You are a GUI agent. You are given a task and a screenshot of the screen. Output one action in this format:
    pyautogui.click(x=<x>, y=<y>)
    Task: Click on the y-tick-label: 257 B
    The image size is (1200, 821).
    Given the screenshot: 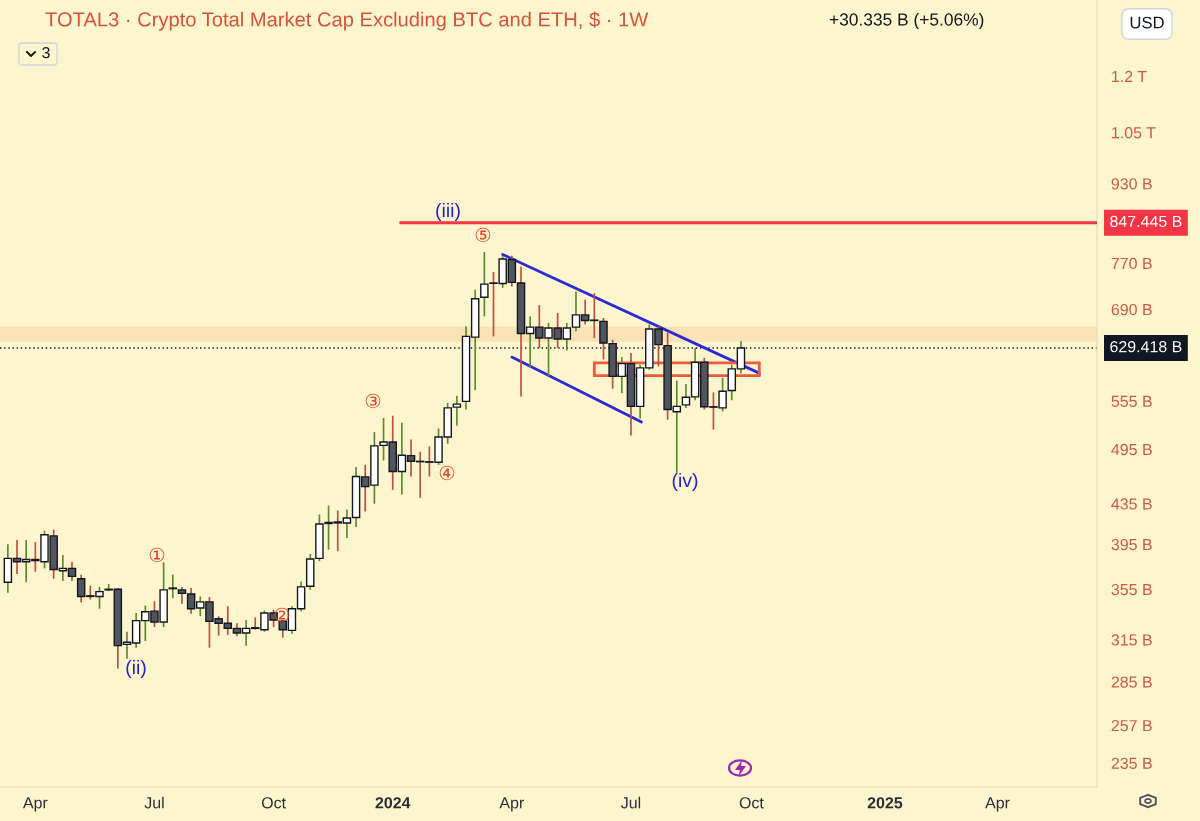 What is the action you would take?
    pyautogui.click(x=1131, y=725)
    